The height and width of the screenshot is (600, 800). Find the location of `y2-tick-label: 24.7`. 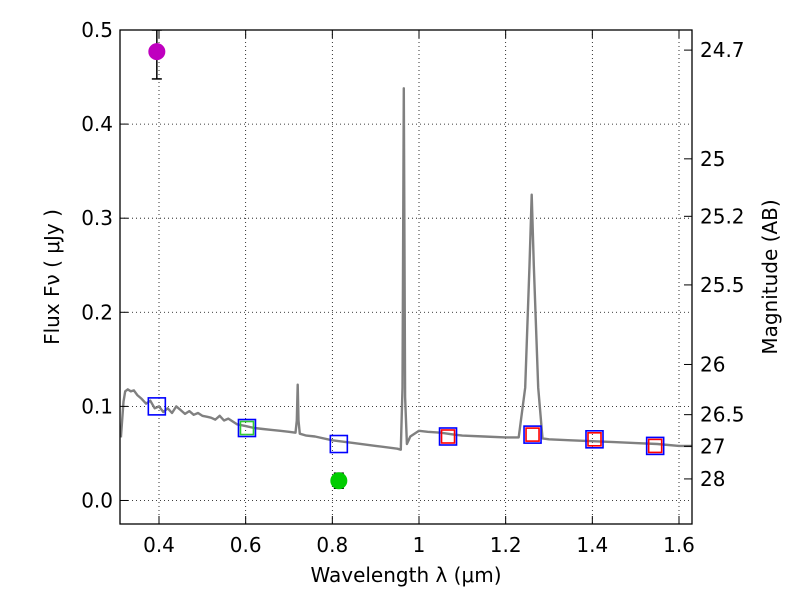

y2-tick-label: 24.7 is located at coordinates (722, 50).